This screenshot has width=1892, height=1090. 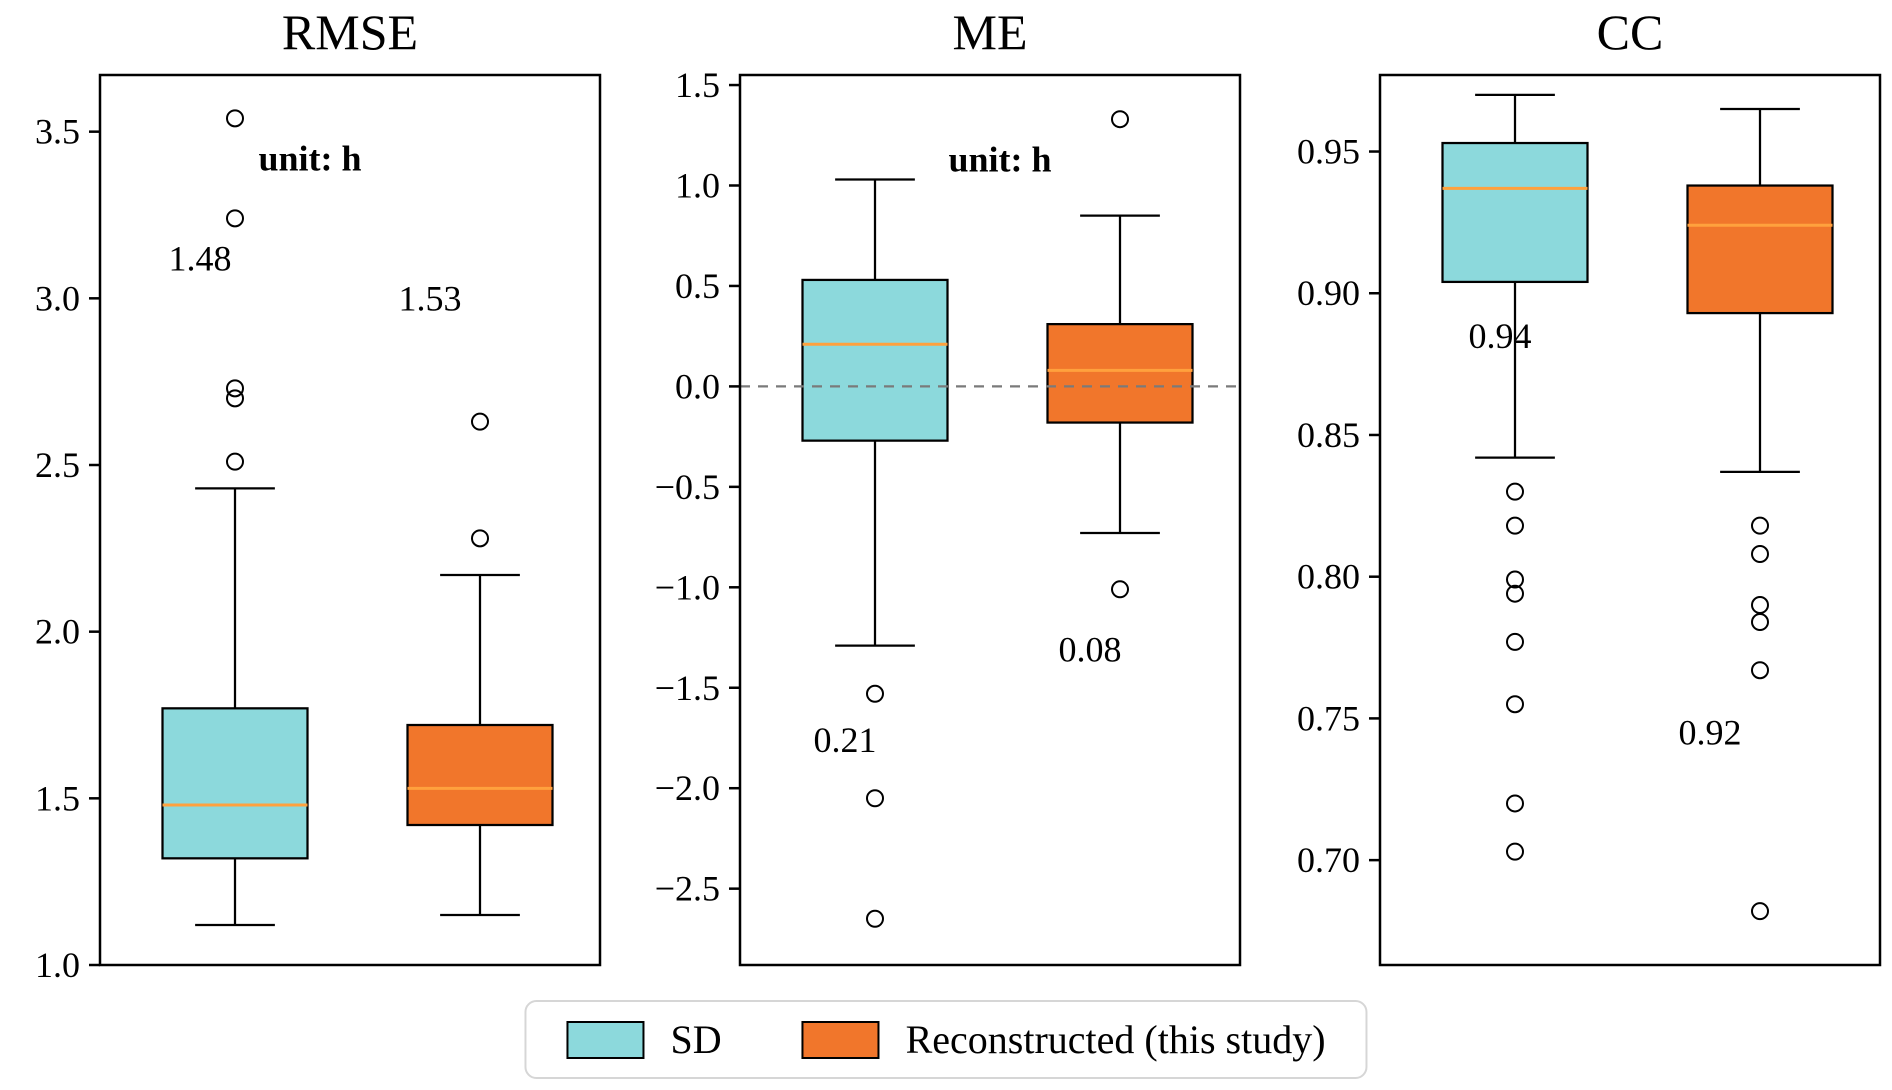 What do you see at coordinates (350, 32) in the screenshot?
I see `panel-title-rmse: RMSE` at bounding box center [350, 32].